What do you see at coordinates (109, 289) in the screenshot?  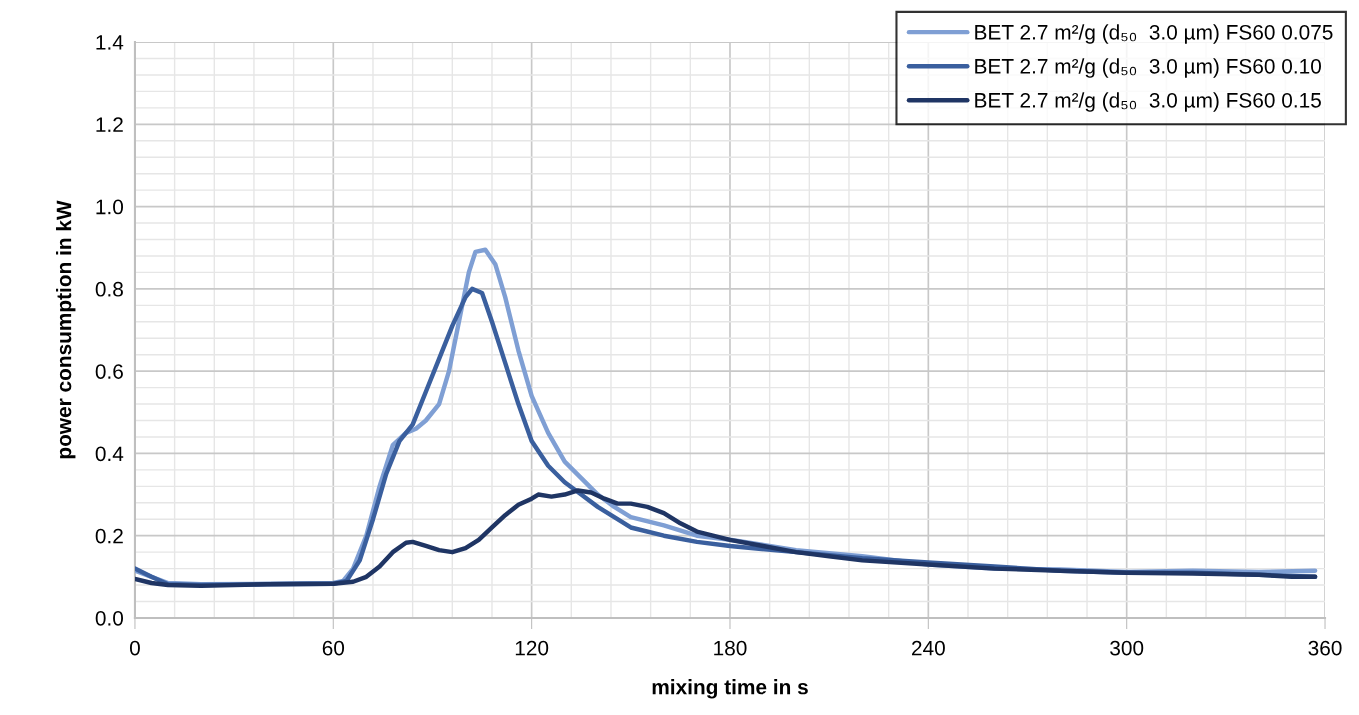 I see `y-tick-label: 0.8` at bounding box center [109, 289].